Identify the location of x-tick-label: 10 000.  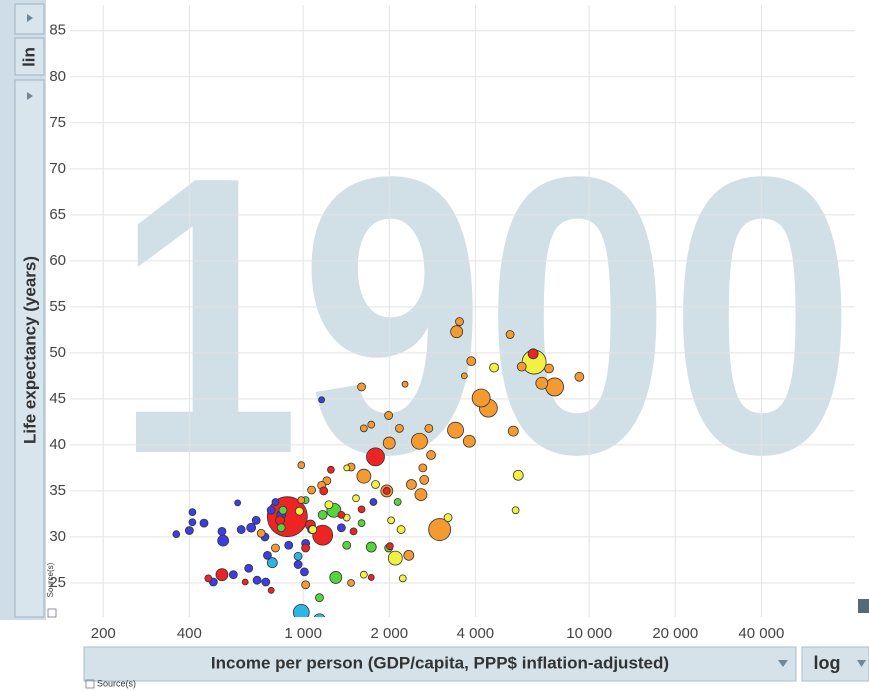
(589, 633).